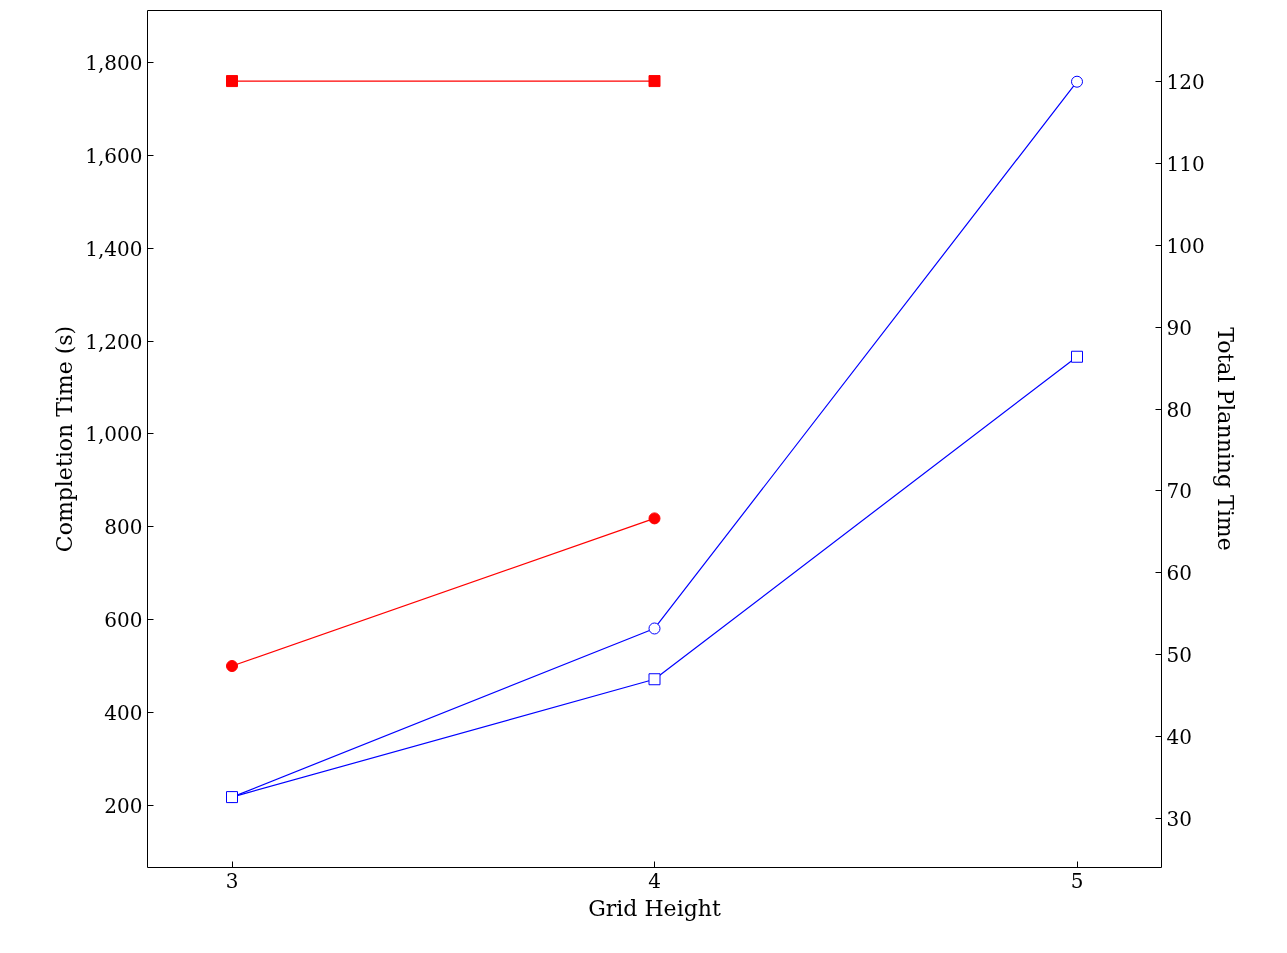 This screenshot has width=1287, height=953. I want to click on y-tick-label: 600, so click(123, 620).